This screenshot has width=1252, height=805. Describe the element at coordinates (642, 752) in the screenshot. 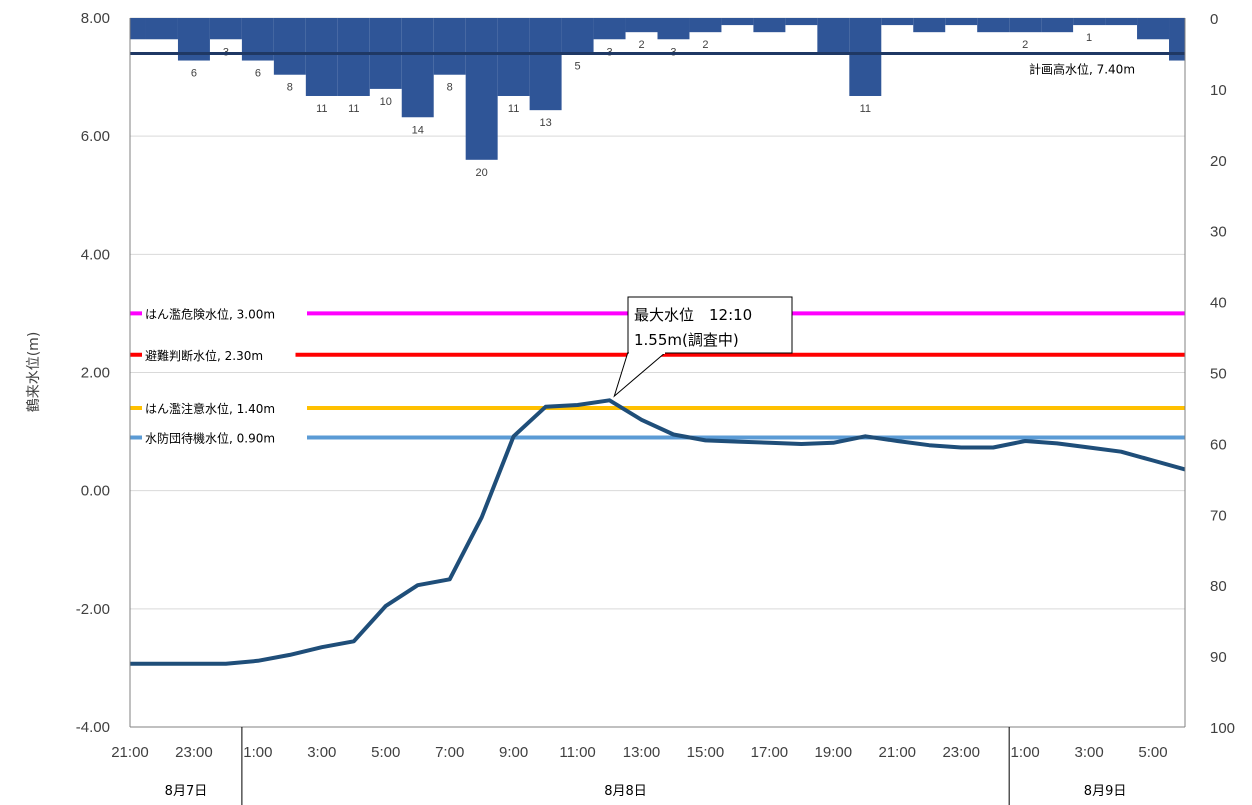

I see `x-tick-label: 13:00` at that location.